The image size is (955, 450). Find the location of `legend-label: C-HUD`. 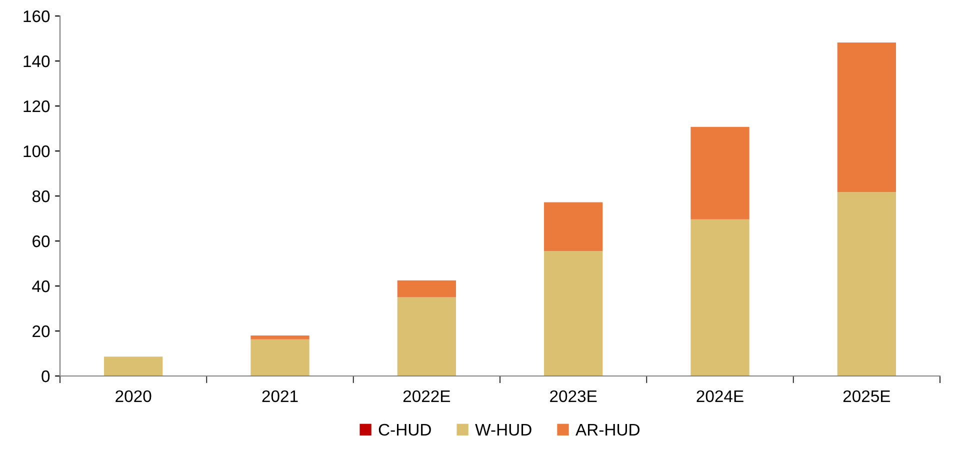

legend-label: C-HUD is located at coordinates (404, 430).